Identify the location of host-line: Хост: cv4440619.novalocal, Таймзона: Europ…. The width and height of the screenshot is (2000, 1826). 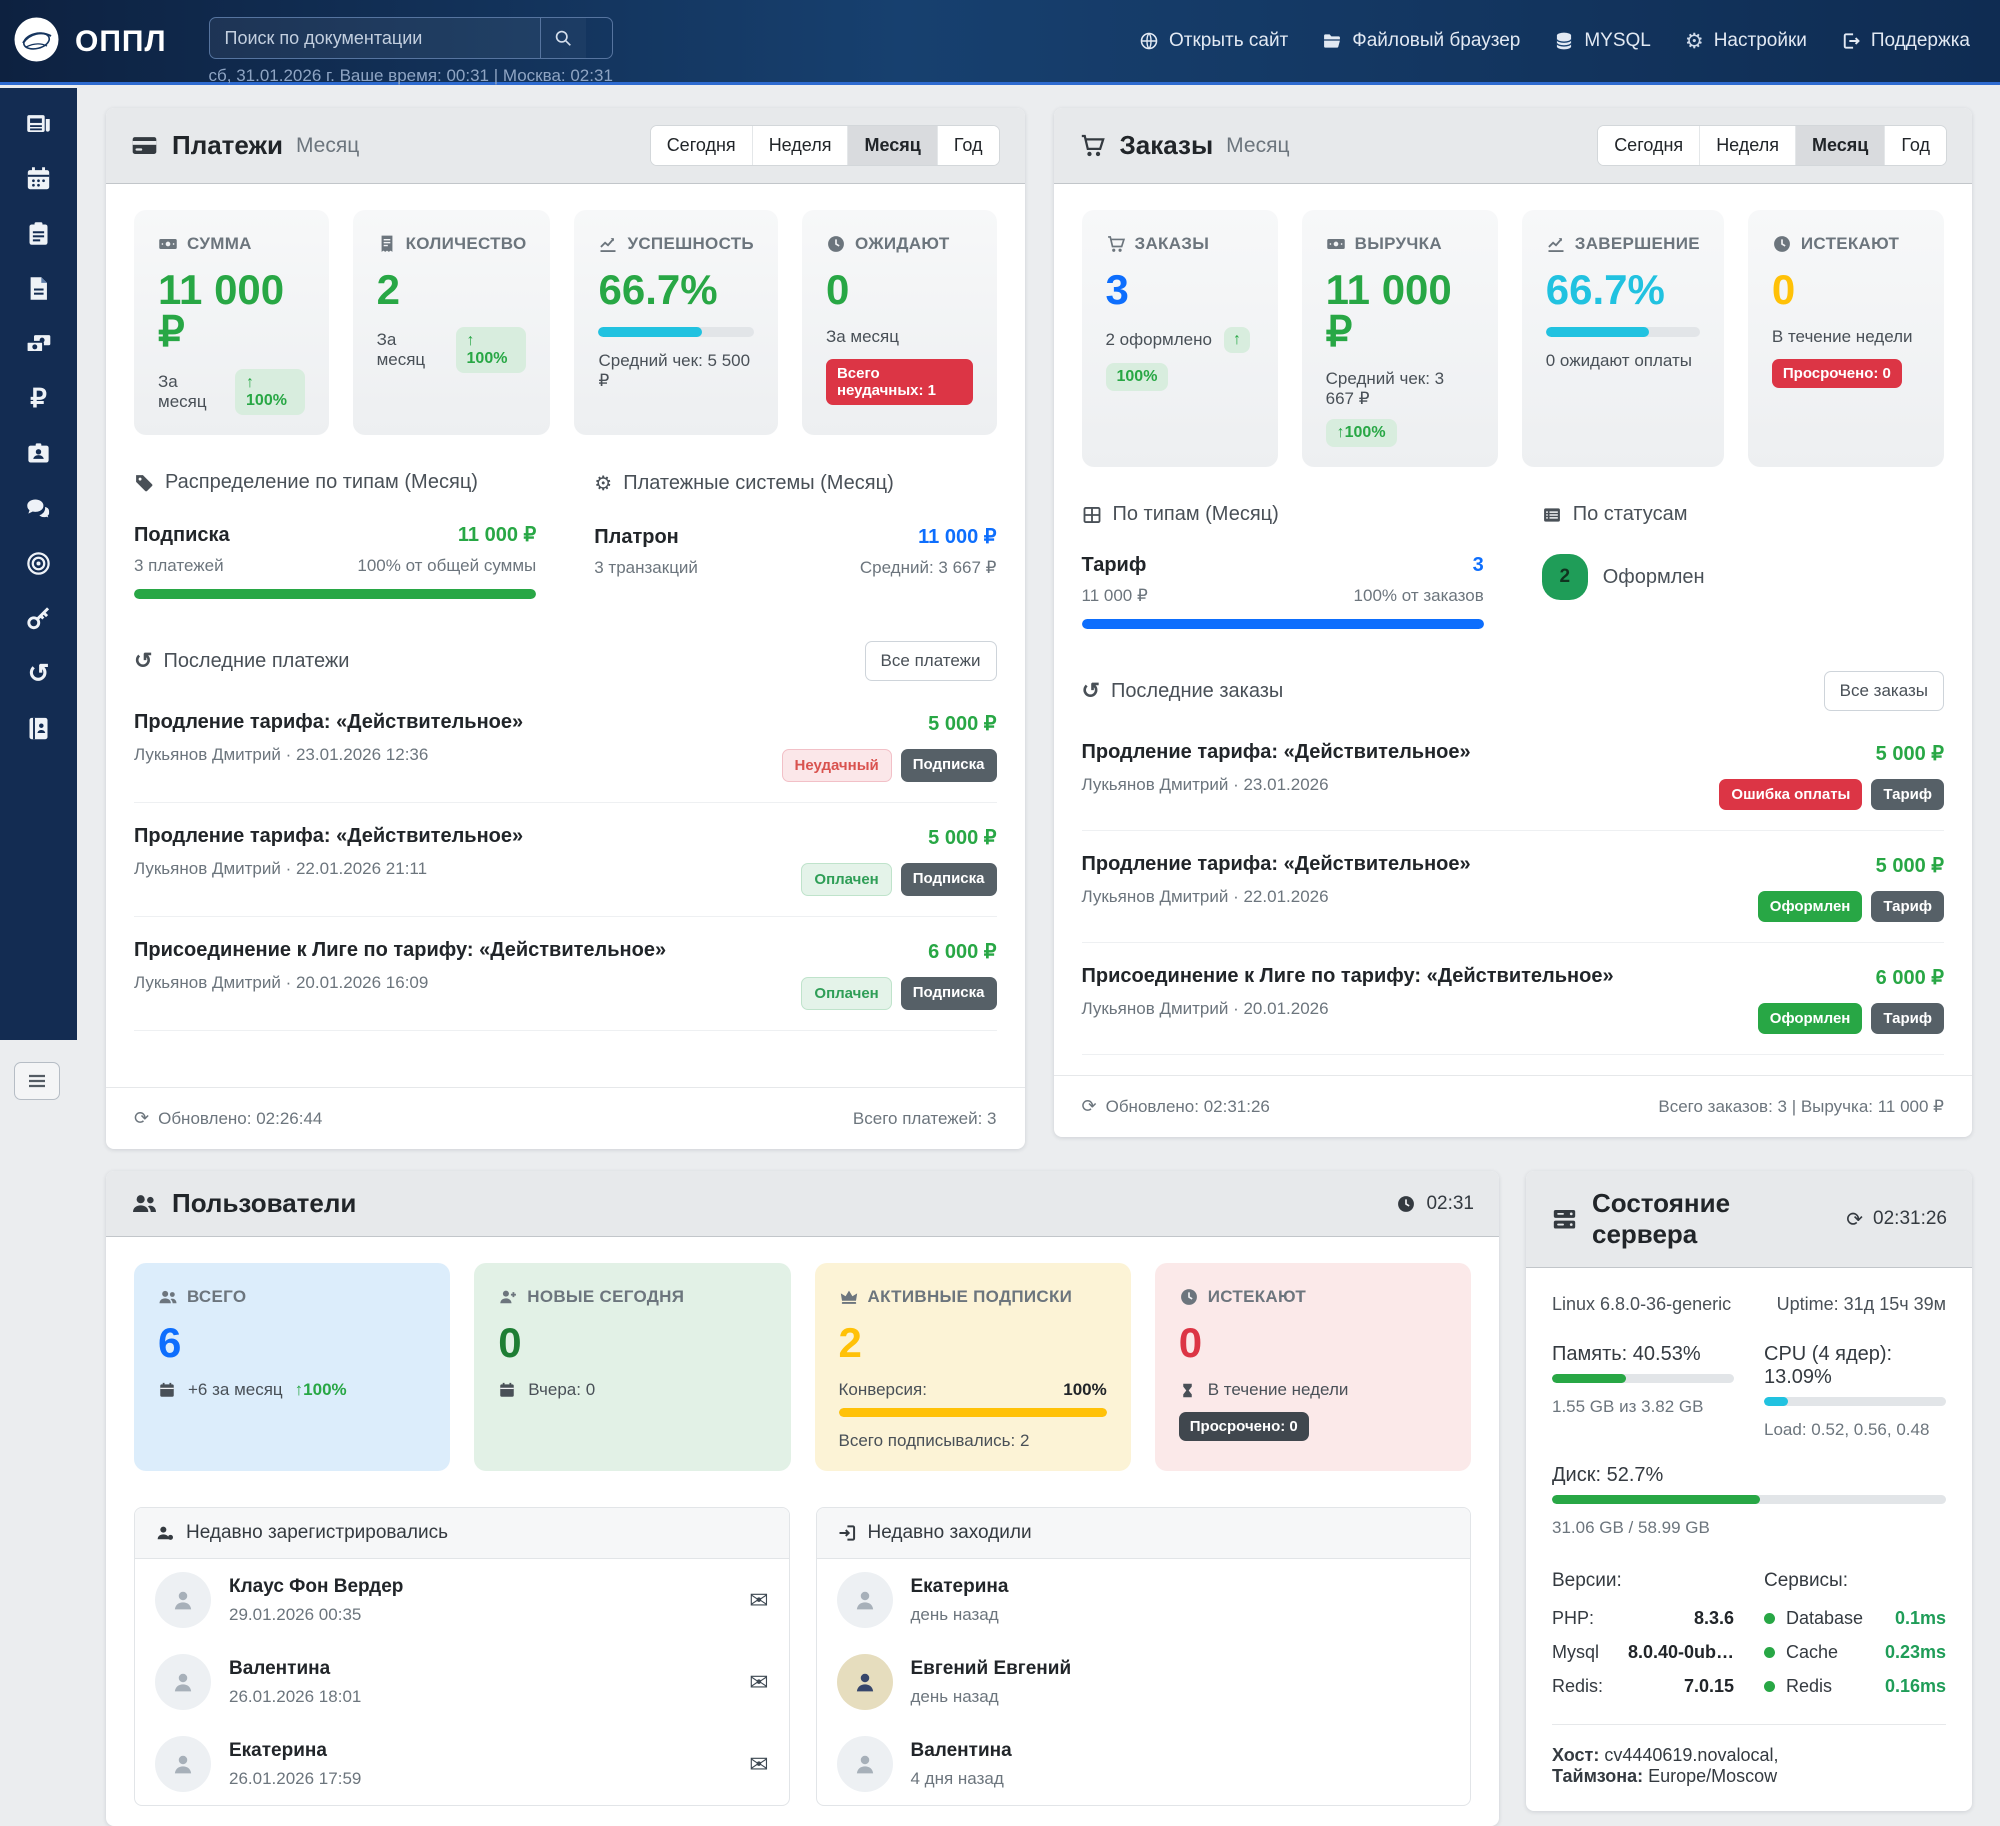
(1749, 1755).